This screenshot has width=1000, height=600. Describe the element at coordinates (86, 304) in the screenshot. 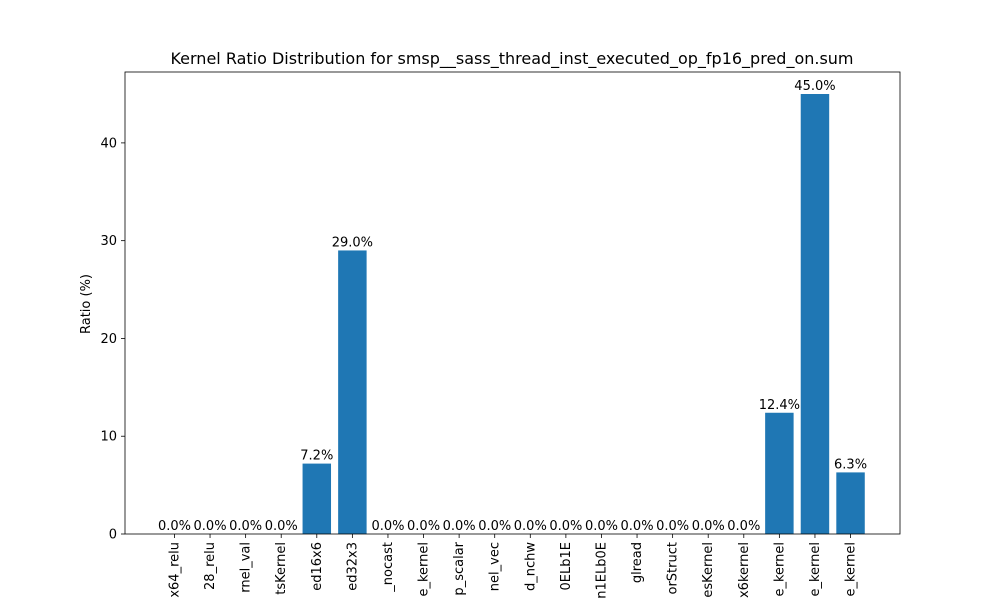

I see `y-axis-label: Ratio (%)` at that location.